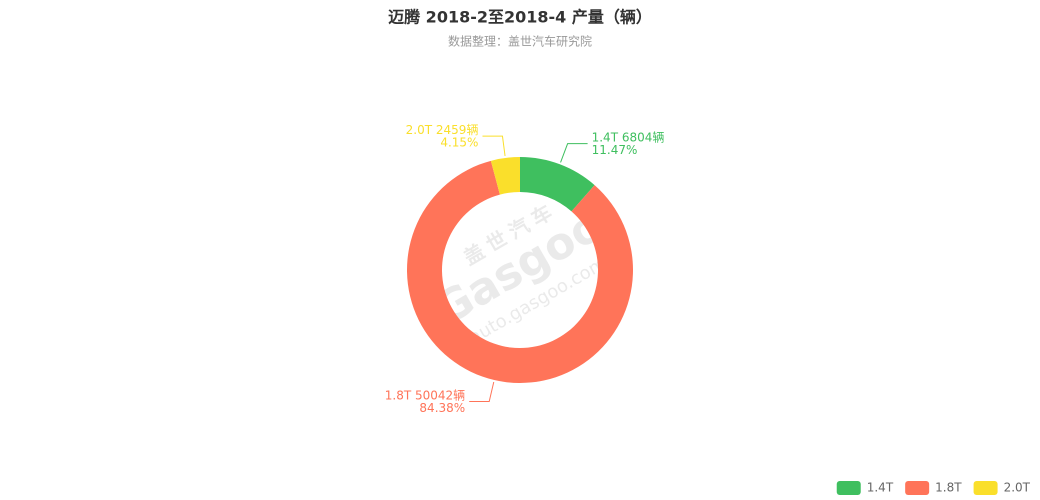 The width and height of the screenshot is (1040, 500). What do you see at coordinates (615, 150) in the screenshot?
I see `share-label: 11.47%` at bounding box center [615, 150].